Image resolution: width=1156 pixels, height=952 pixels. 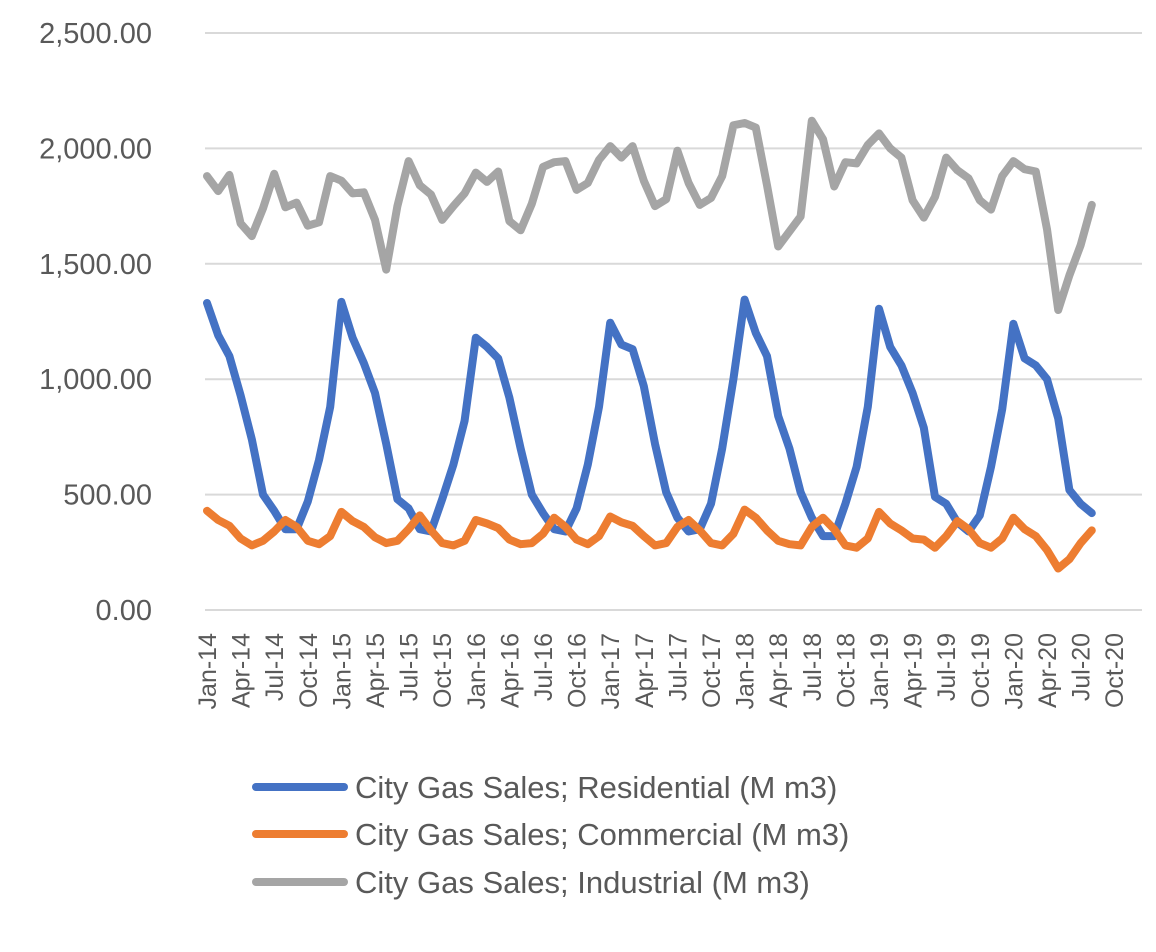 I want to click on x-tick-label: Jul-20, so click(x=1082, y=667).